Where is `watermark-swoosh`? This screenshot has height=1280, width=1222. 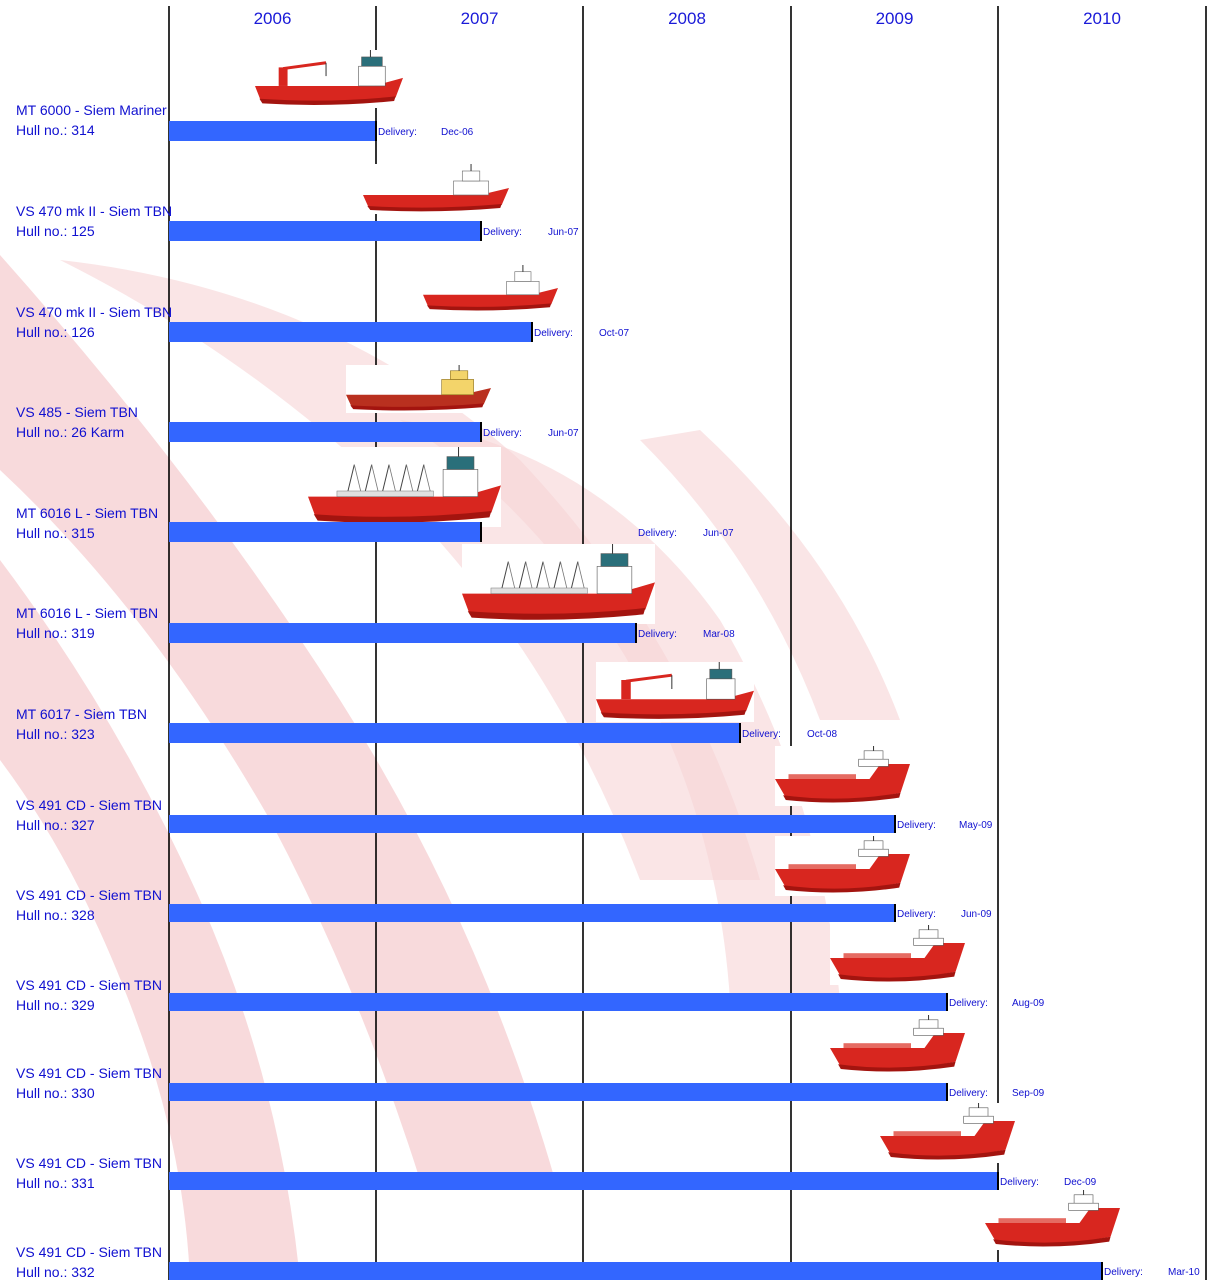
watermark-swoosh is located at coordinates (770, 575).